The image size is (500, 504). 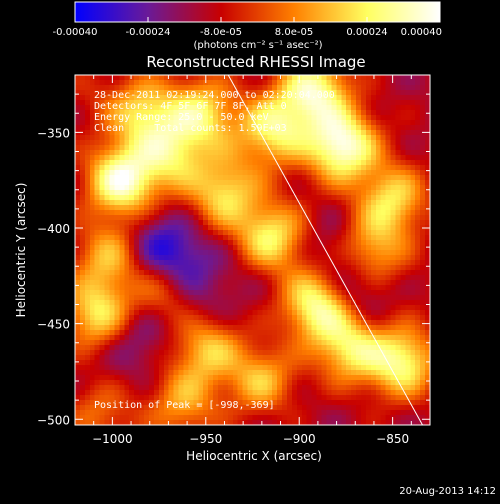 What do you see at coordinates (53, 133) in the screenshot?
I see `y-tick-label: −350` at bounding box center [53, 133].